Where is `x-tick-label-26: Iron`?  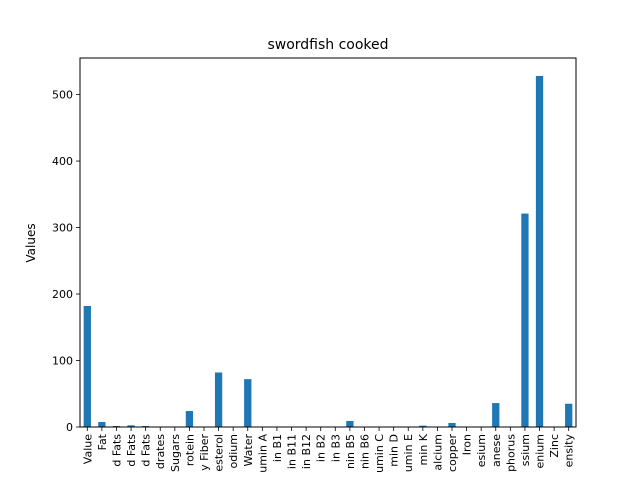 x-tick-label-26: Iron is located at coordinates (467, 444).